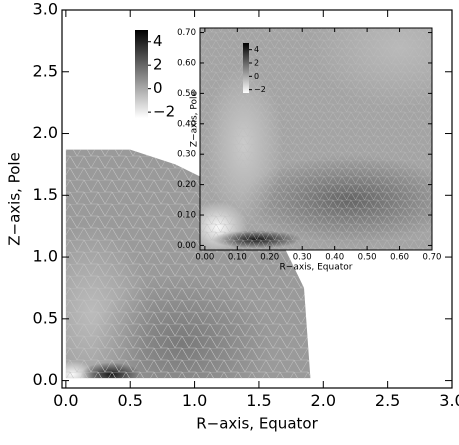 This screenshot has width=459, height=445. Describe the element at coordinates (258, 400) in the screenshot. I see `x-tick-label: 1.5` at that location.